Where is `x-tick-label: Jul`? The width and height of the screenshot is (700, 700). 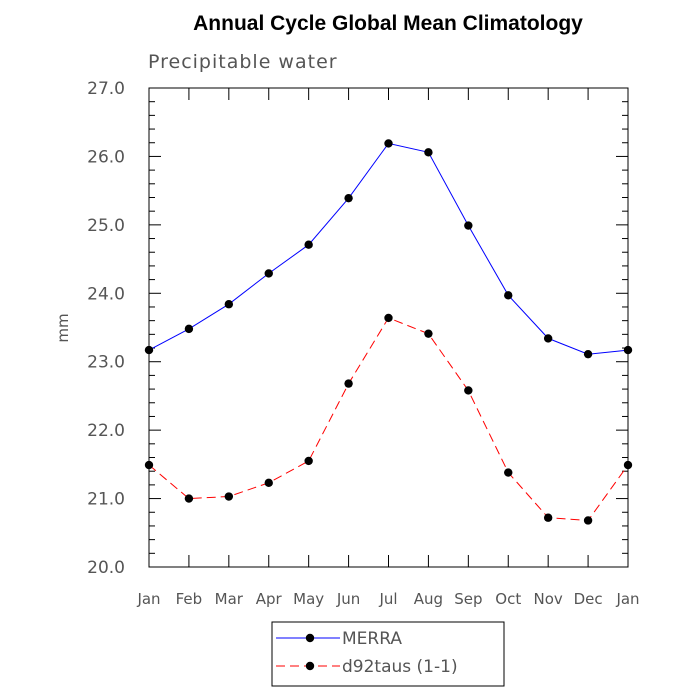
x-tick-label: Jul is located at coordinates (387, 599).